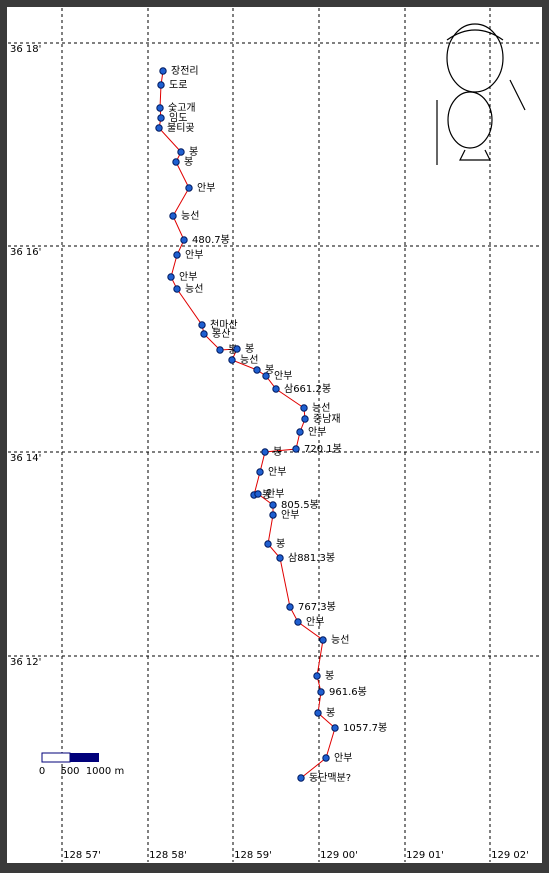 This screenshot has width=549, height=873. Describe the element at coordinates (185, 71) in the screenshot. I see `waypoint-label: 장전리` at that location.